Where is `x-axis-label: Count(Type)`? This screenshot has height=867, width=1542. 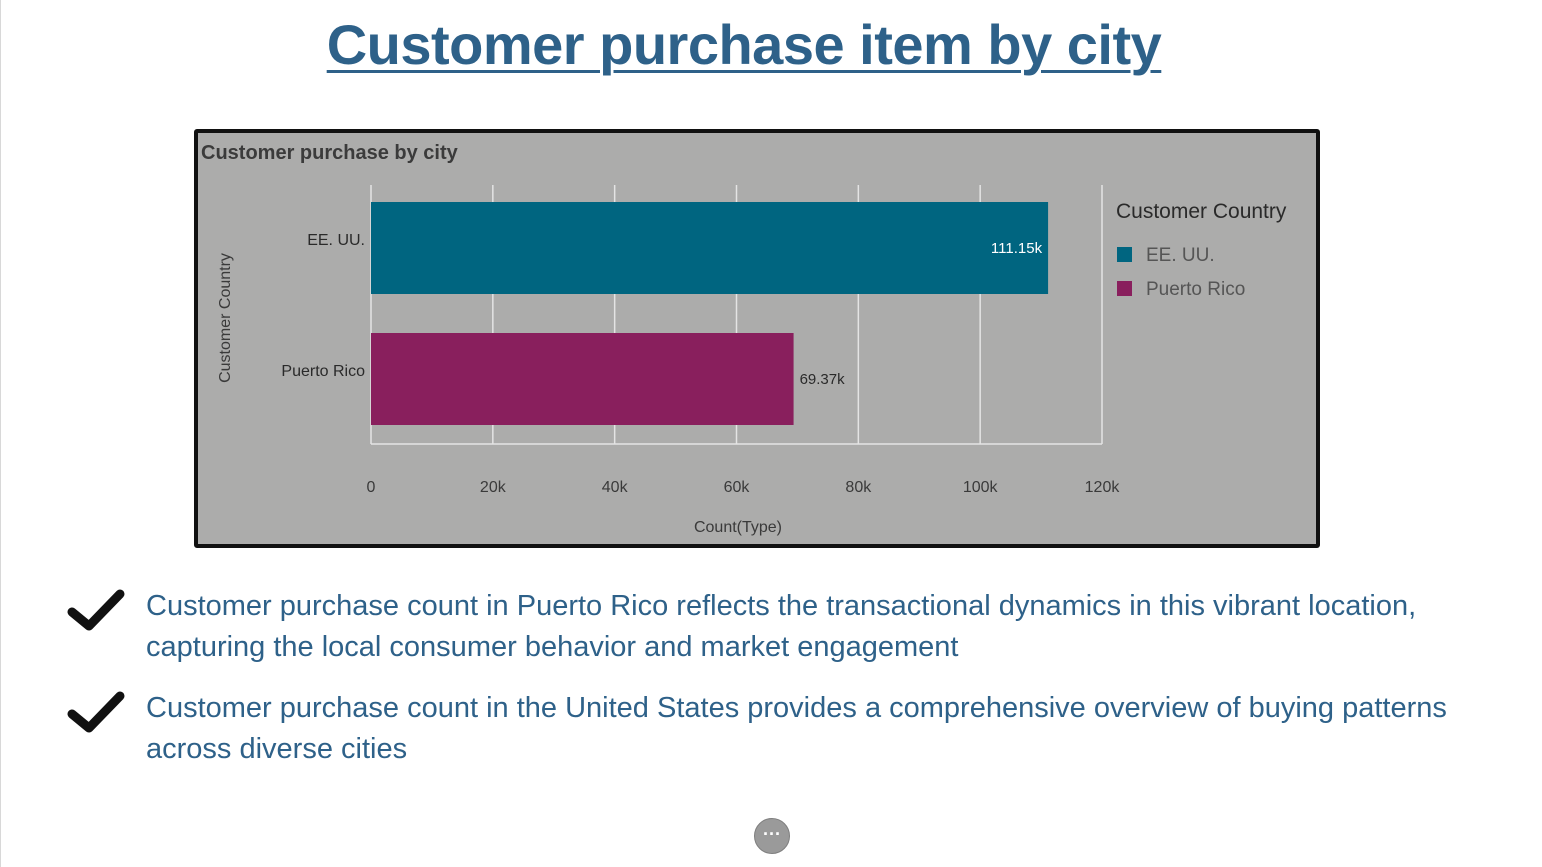 x-axis-label: Count(Type) is located at coordinates (738, 527).